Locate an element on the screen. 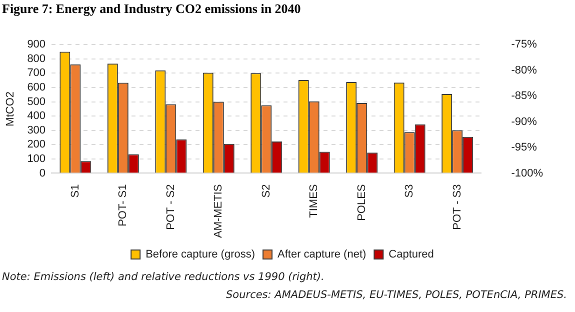 This screenshot has width=575, height=312. y-tick-label: 0 is located at coordinates (42, 173).